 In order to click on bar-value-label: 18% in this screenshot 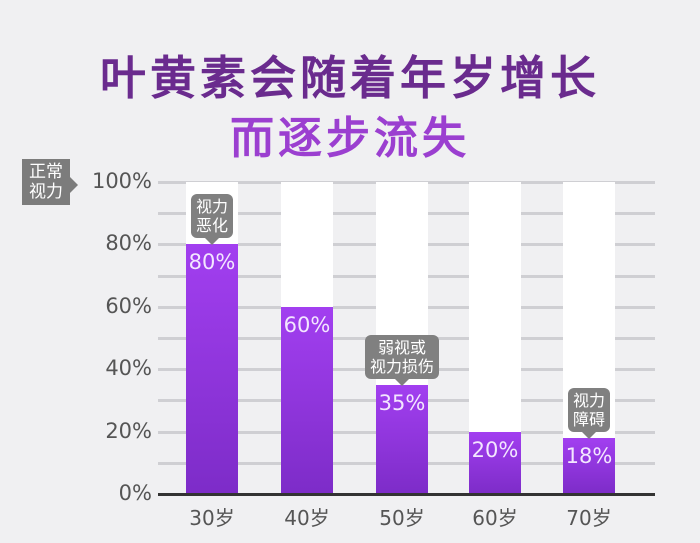, I will do `click(589, 455)`.